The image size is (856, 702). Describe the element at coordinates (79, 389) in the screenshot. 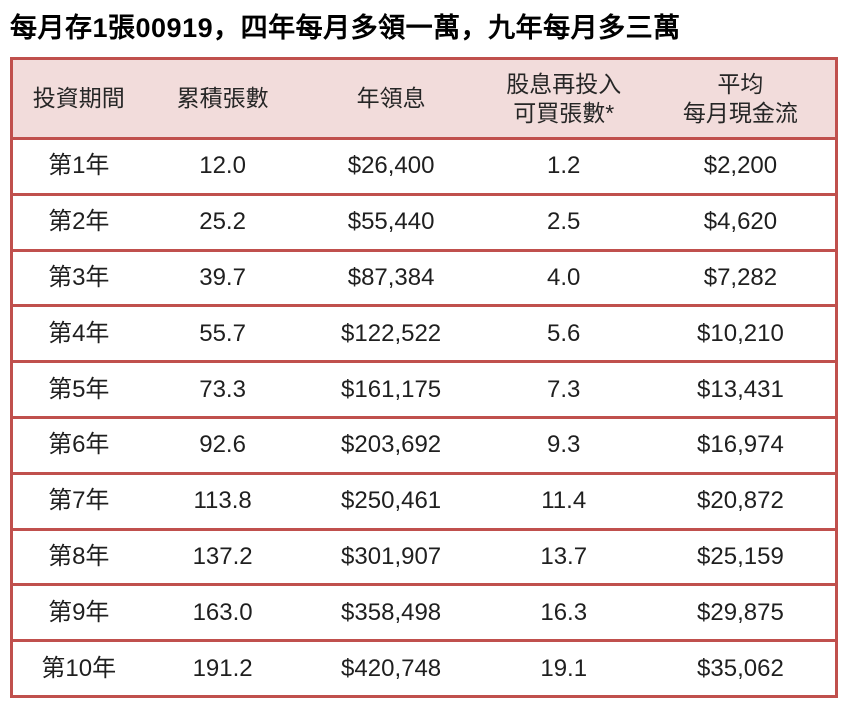

I see `table-cell: 第5年` at that location.